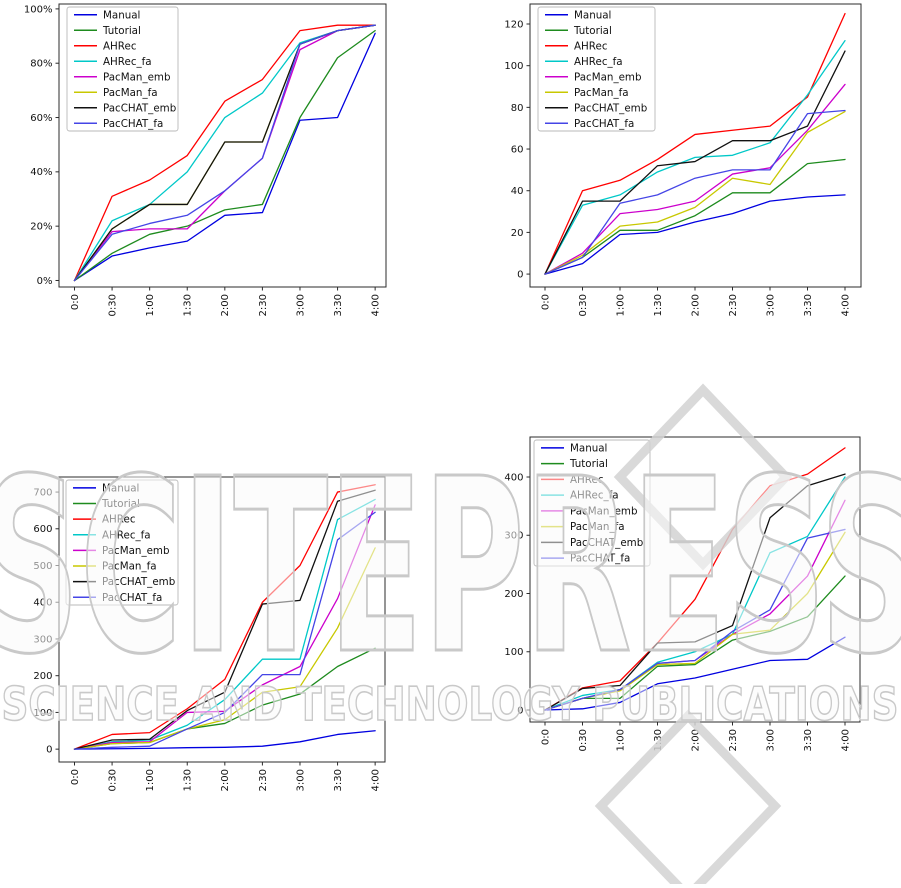 The image size is (901, 888). What do you see at coordinates (42, 492) in the screenshot?
I see `y-tick-label: 700` at bounding box center [42, 492].